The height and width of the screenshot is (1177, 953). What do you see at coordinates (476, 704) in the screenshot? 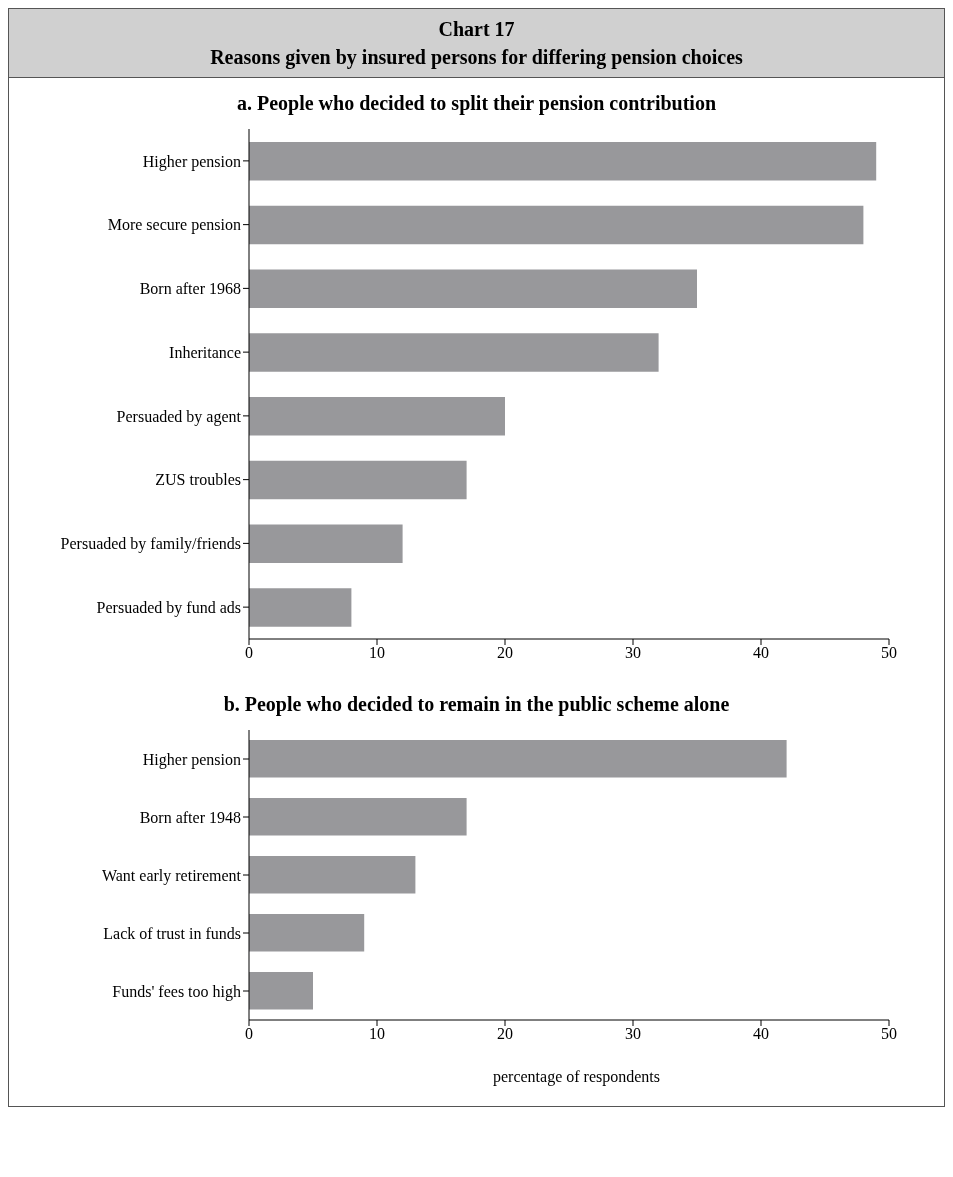
I see `chart-title: b. People who decided to remain in the public scheme alone` at bounding box center [476, 704].